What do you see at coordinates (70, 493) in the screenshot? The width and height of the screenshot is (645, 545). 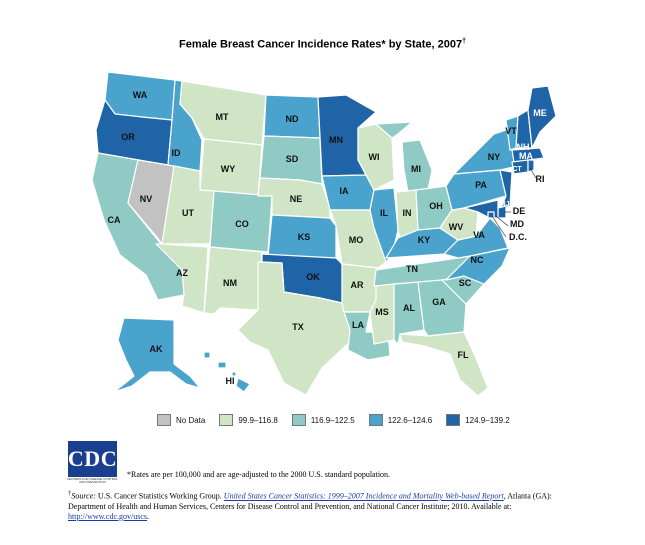 I see `source-mark: †` at bounding box center [70, 493].